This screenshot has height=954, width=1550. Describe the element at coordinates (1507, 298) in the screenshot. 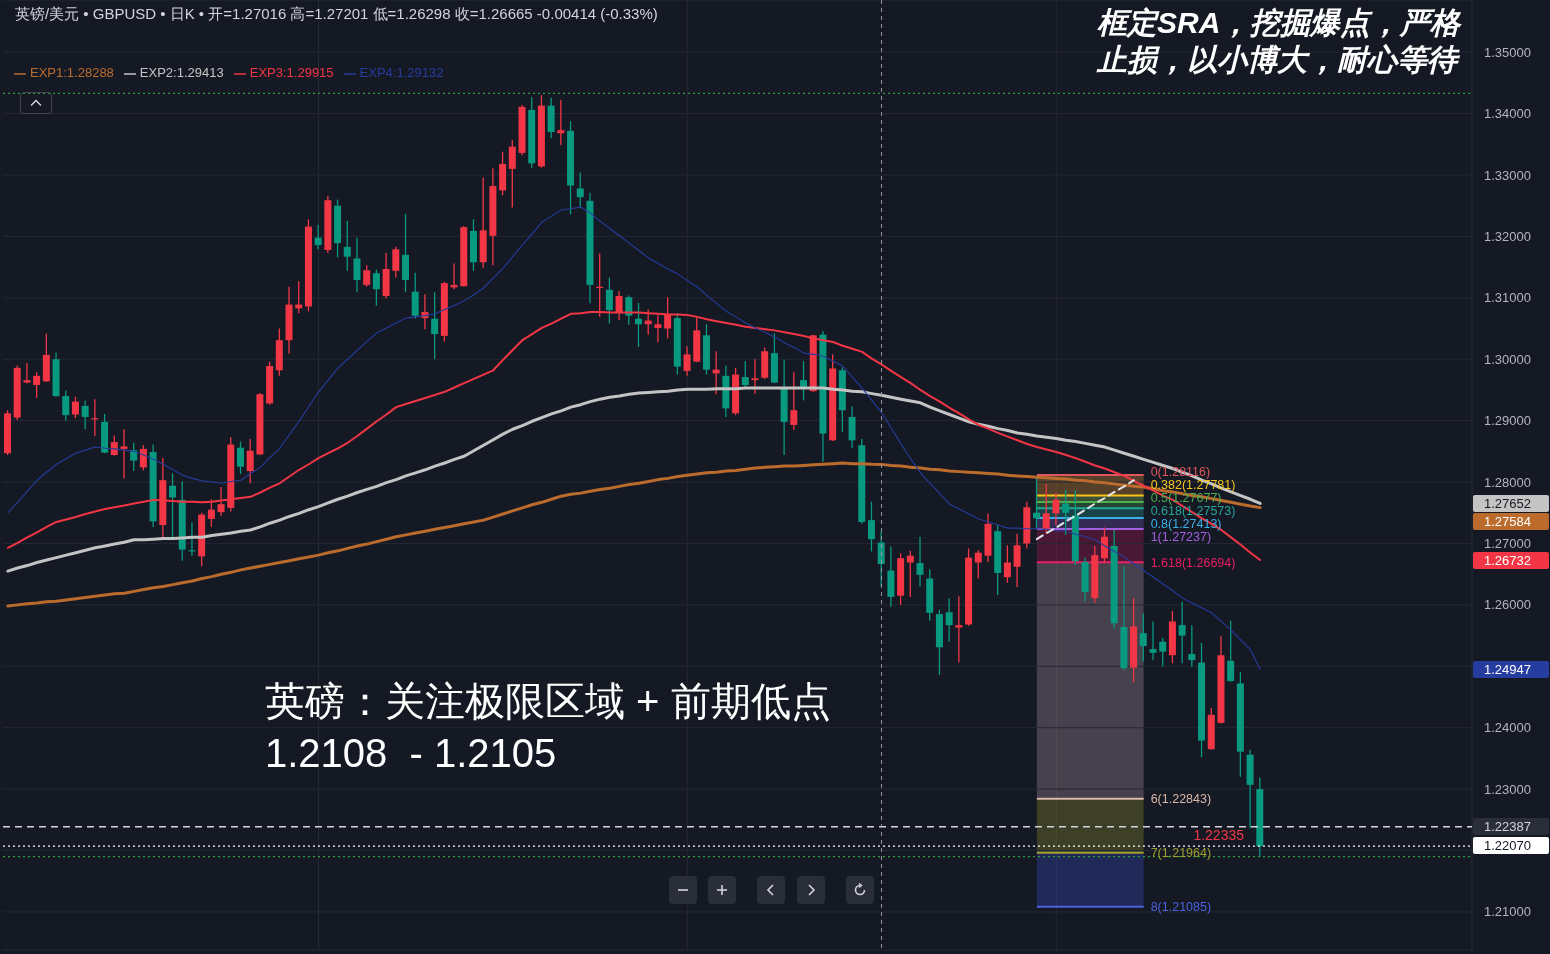

I see `y-tick-label: 1.31000` at that location.